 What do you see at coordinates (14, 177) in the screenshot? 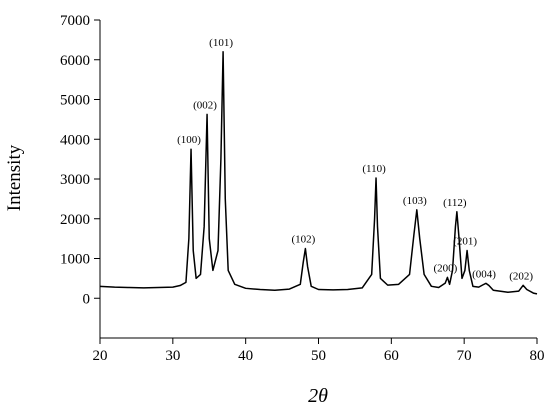
I see `y-axis-label: Intensity` at bounding box center [14, 177].